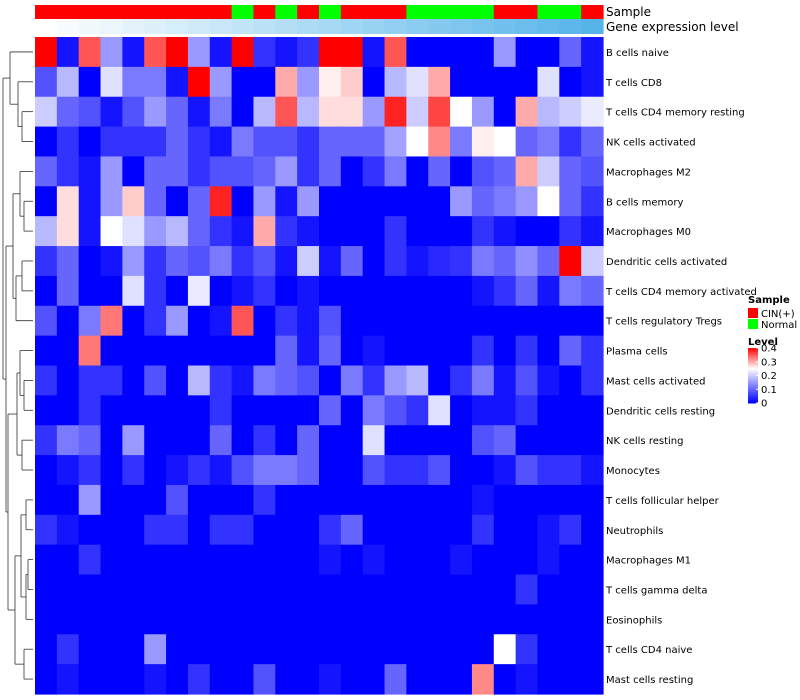  What do you see at coordinates (243, 679) in the screenshot?
I see `heatmap-cell-r21-c9` at bounding box center [243, 679].